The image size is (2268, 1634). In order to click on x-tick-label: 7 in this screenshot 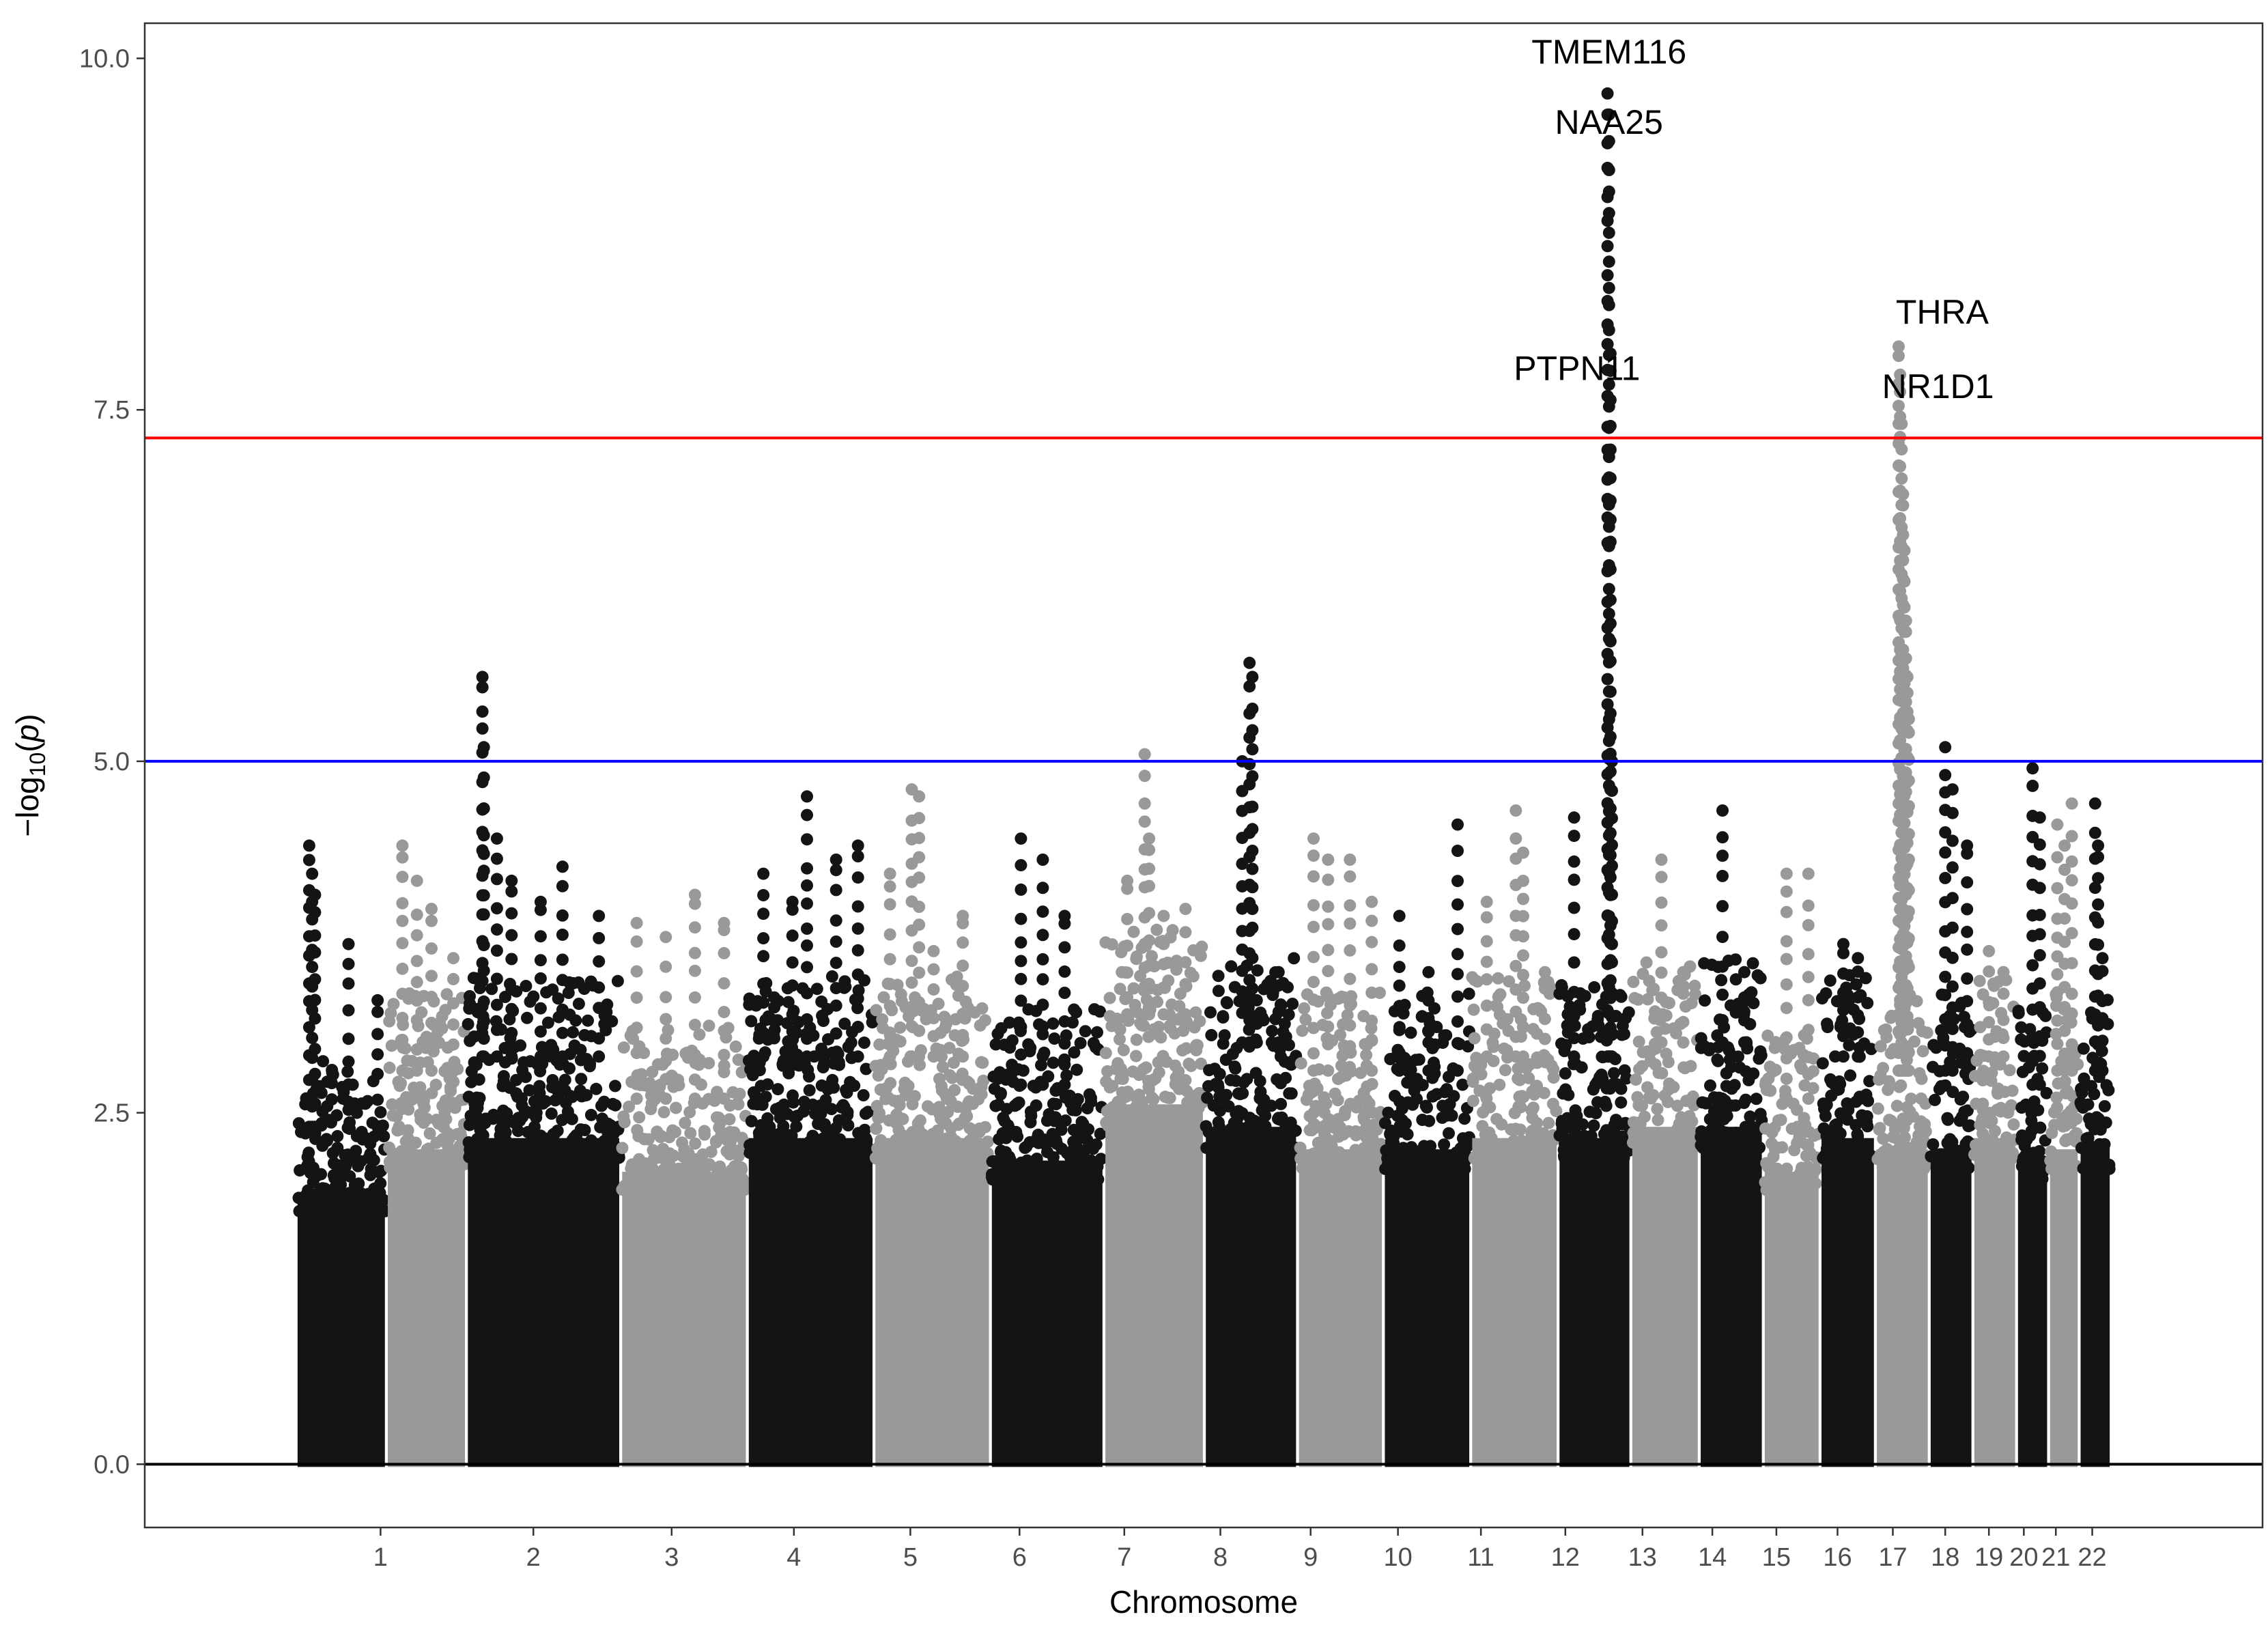, I will do `click(1124, 1557)`.